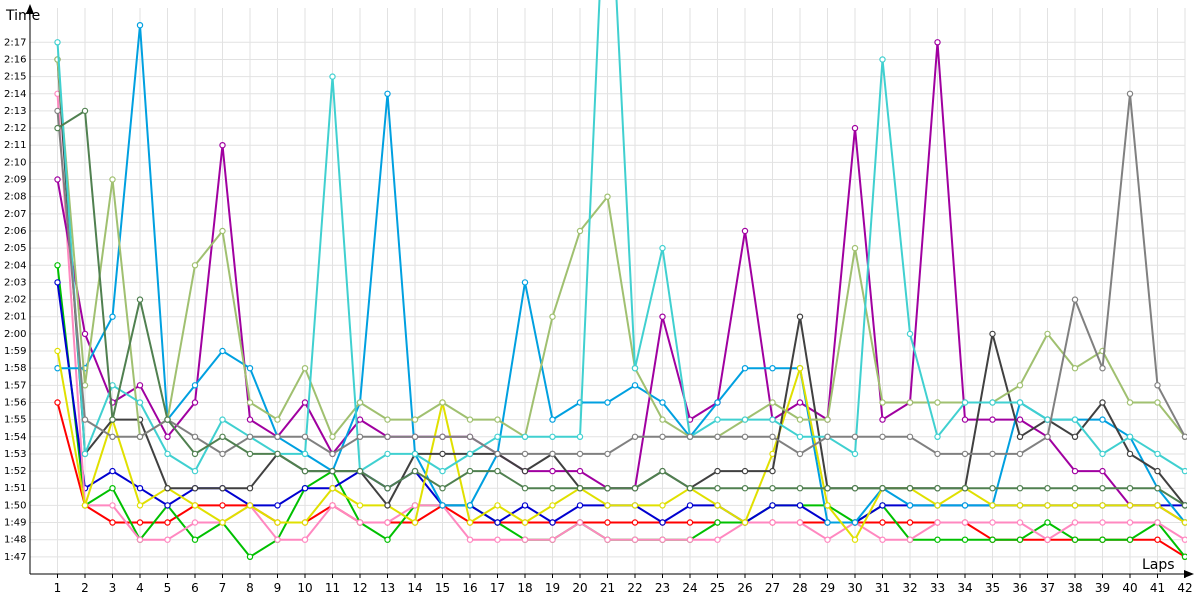 This screenshot has height=600, width=1200. Describe the element at coordinates (1074, 588) in the screenshot. I see `x-tick-label: 38` at that location.